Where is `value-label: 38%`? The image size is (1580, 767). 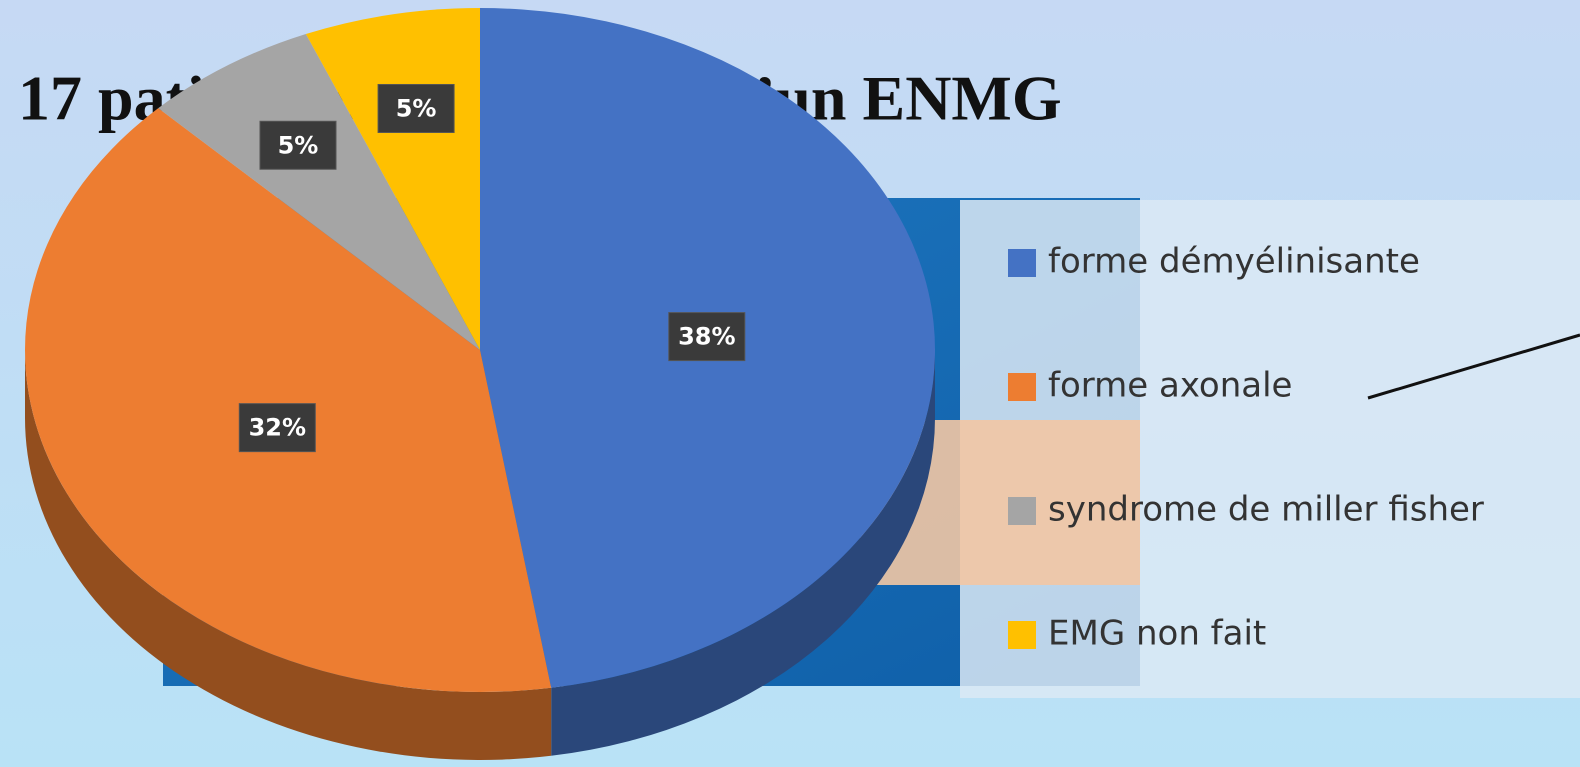 value-label: 38% is located at coordinates (706, 337).